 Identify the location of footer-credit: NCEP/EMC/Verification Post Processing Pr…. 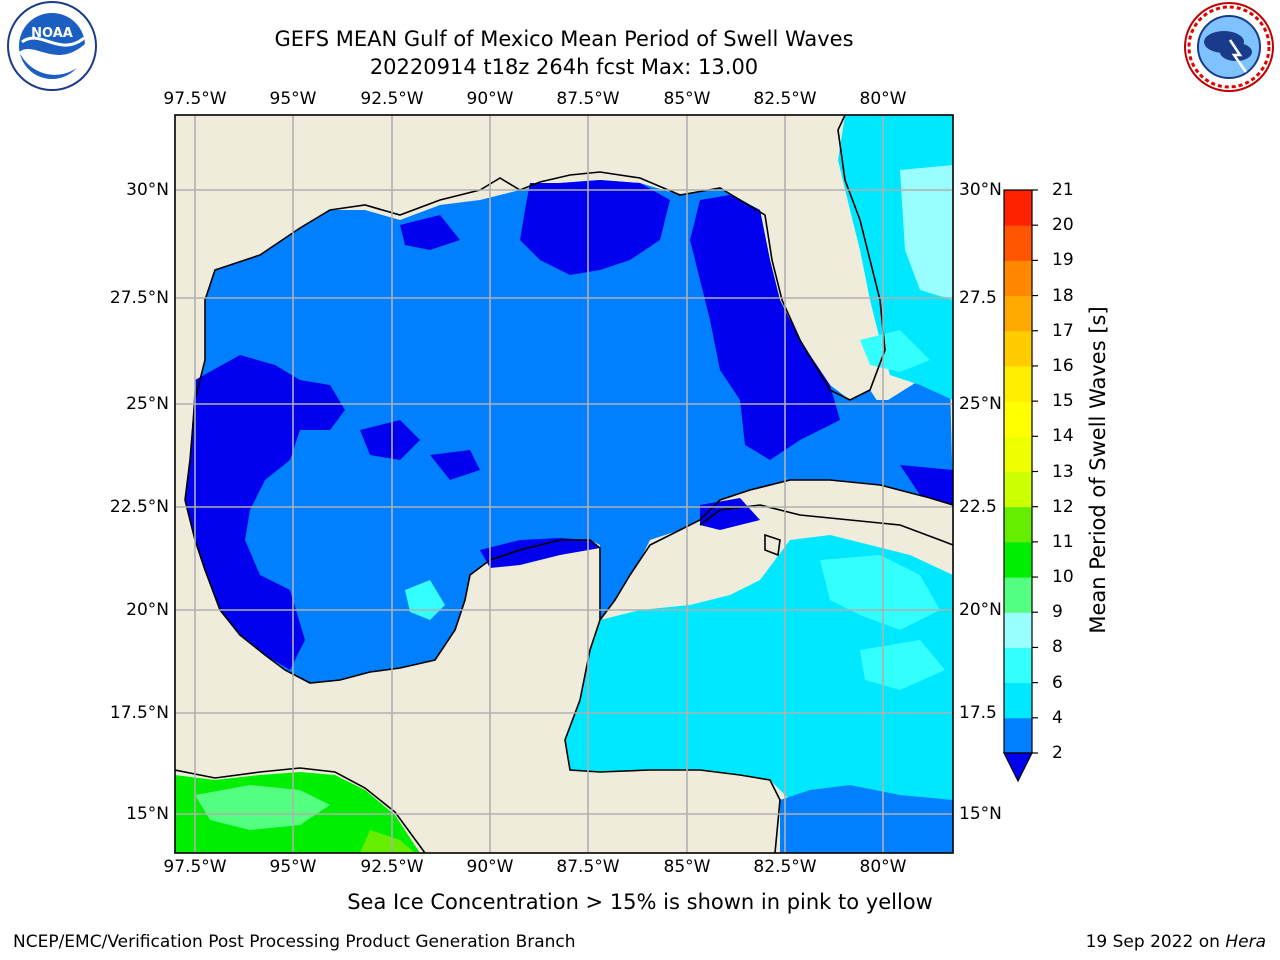
(294, 942).